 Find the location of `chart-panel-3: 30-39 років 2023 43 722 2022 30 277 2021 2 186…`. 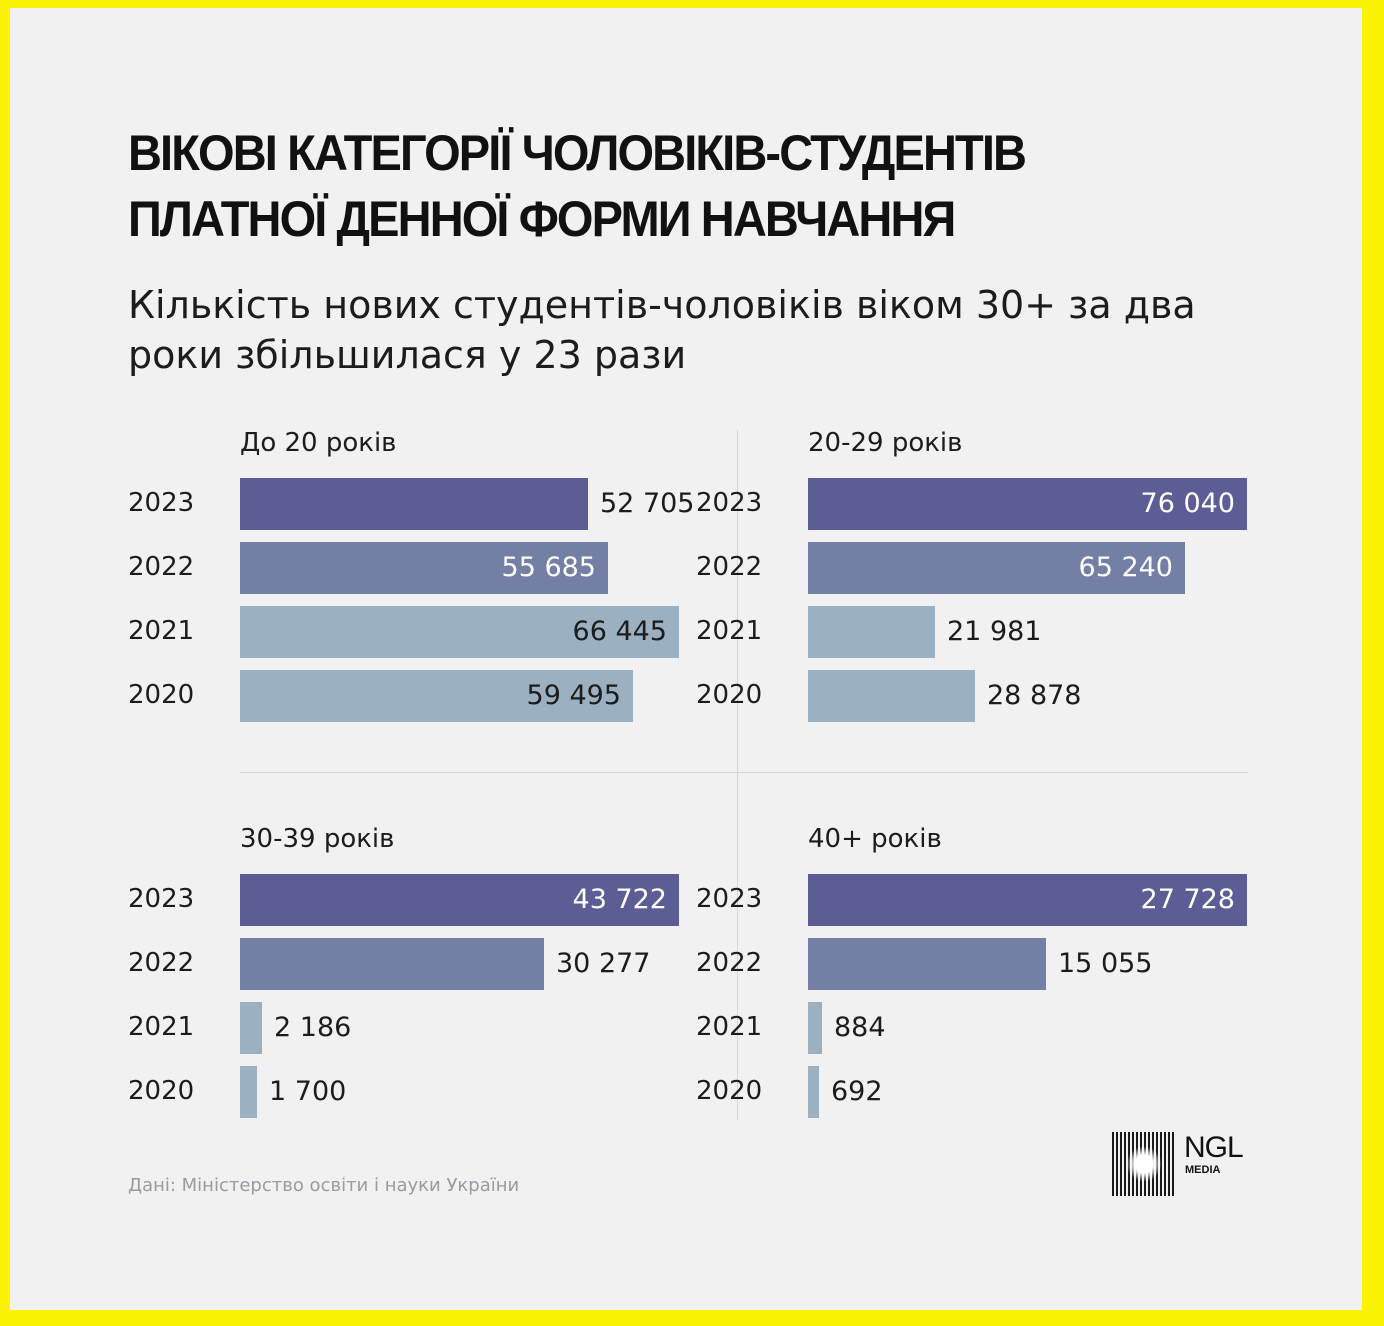

chart-panel-3: 30-39 років 2023 43 722 2022 30 277 2021 2 186… is located at coordinates (424, 982).